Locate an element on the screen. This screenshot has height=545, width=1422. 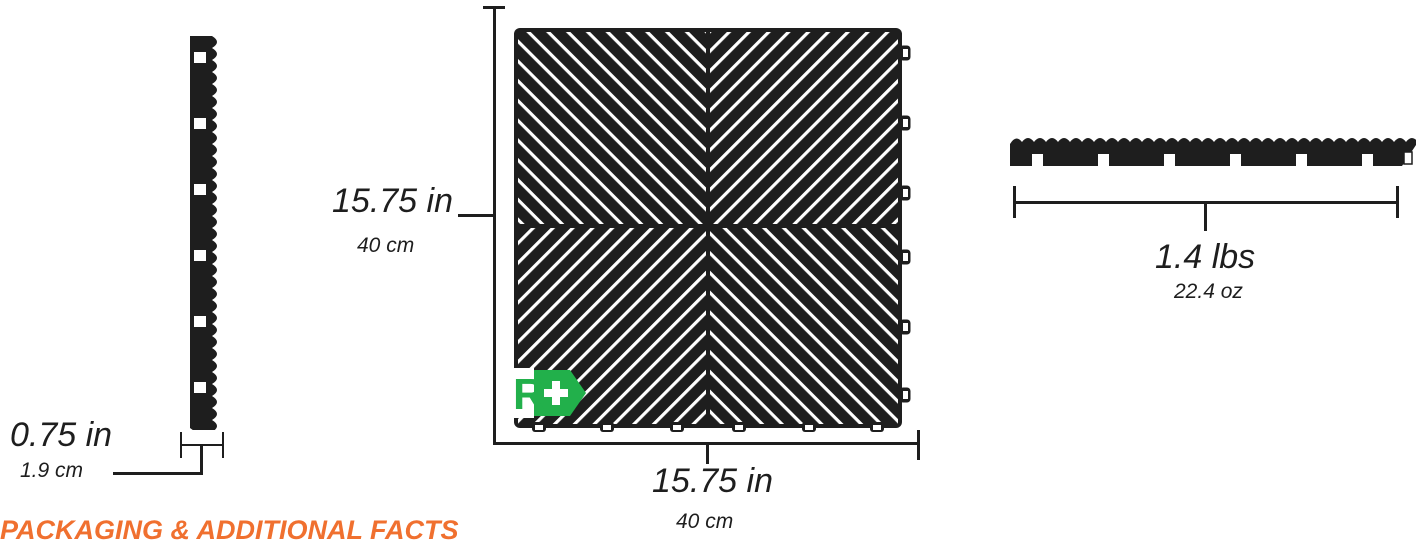
tile-side-profile-vertical is located at coordinates (203, 233).